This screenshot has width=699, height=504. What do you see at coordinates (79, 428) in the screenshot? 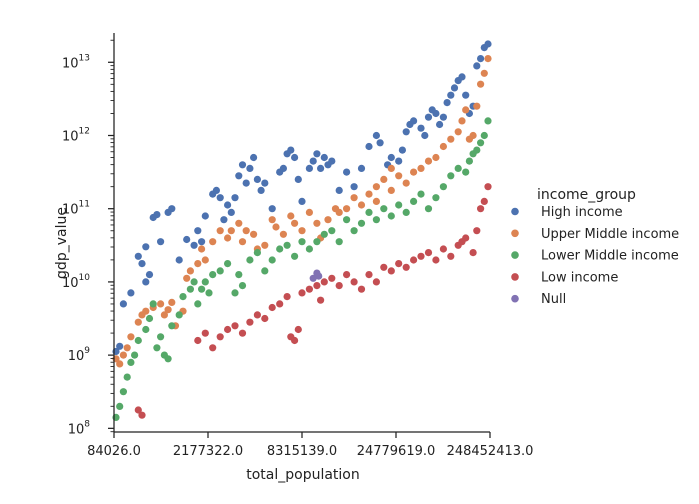
I see `y-tick-label: 108` at bounding box center [79, 428].